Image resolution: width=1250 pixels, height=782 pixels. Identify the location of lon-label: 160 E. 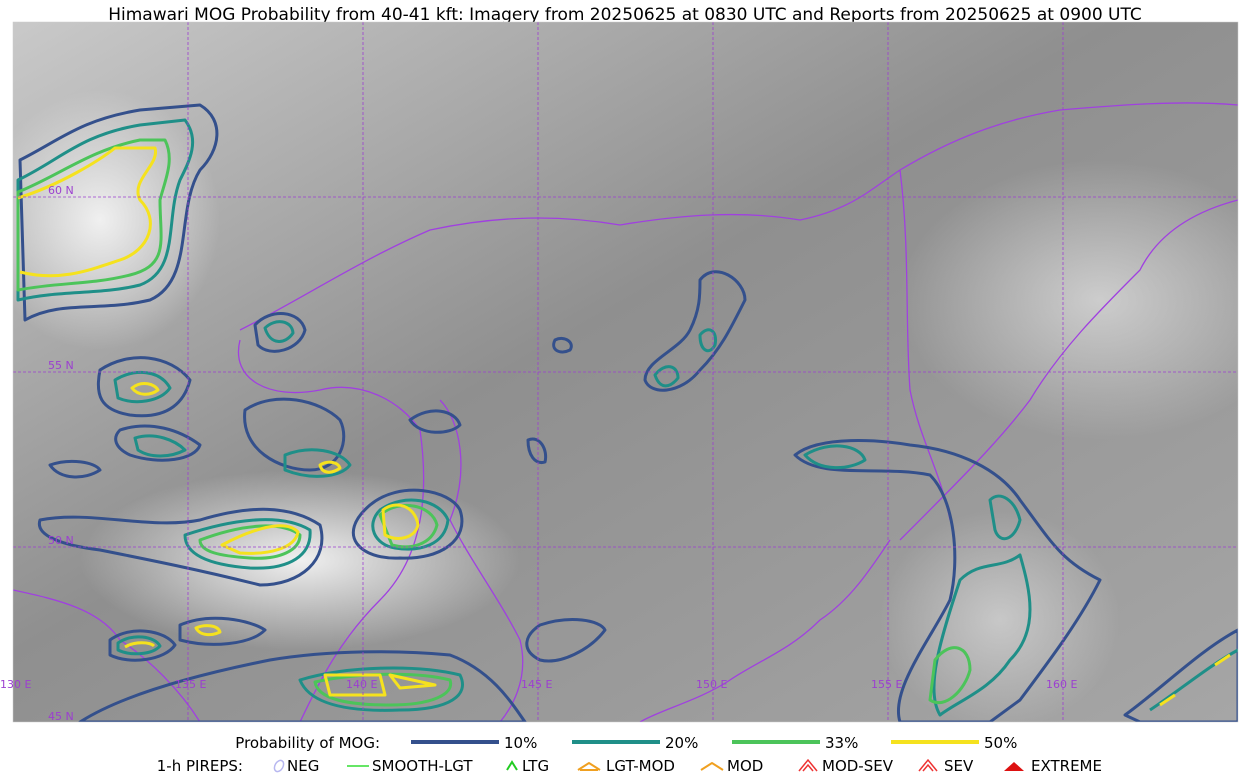
(1061, 684).